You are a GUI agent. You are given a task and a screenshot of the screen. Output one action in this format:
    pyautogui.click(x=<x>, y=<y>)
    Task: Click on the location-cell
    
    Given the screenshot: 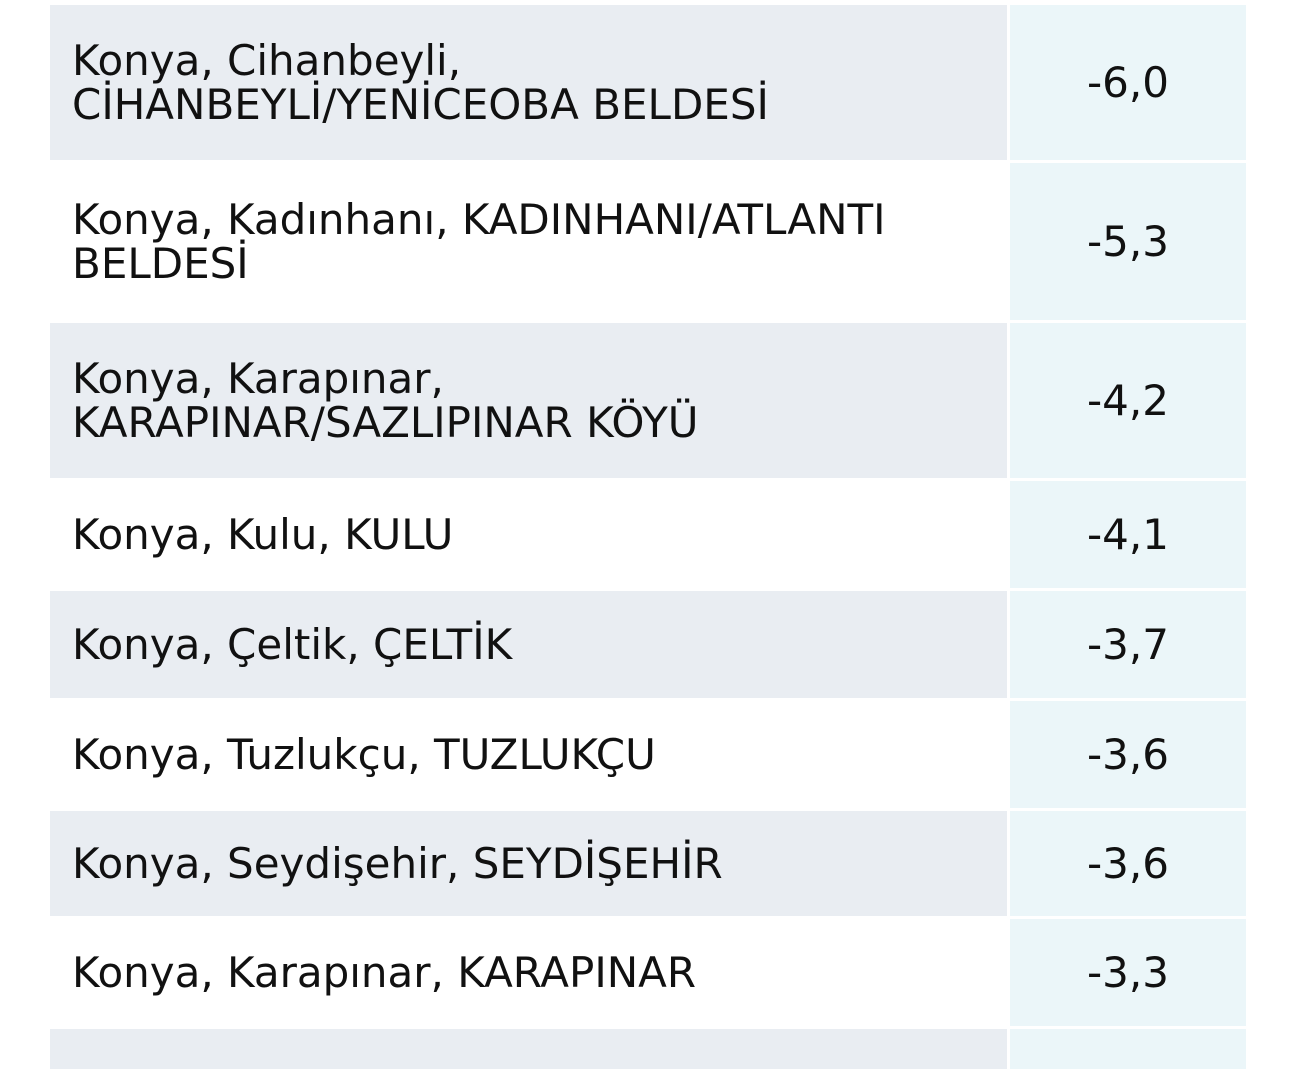 What is the action you would take?
    pyautogui.click(x=528, y=1049)
    